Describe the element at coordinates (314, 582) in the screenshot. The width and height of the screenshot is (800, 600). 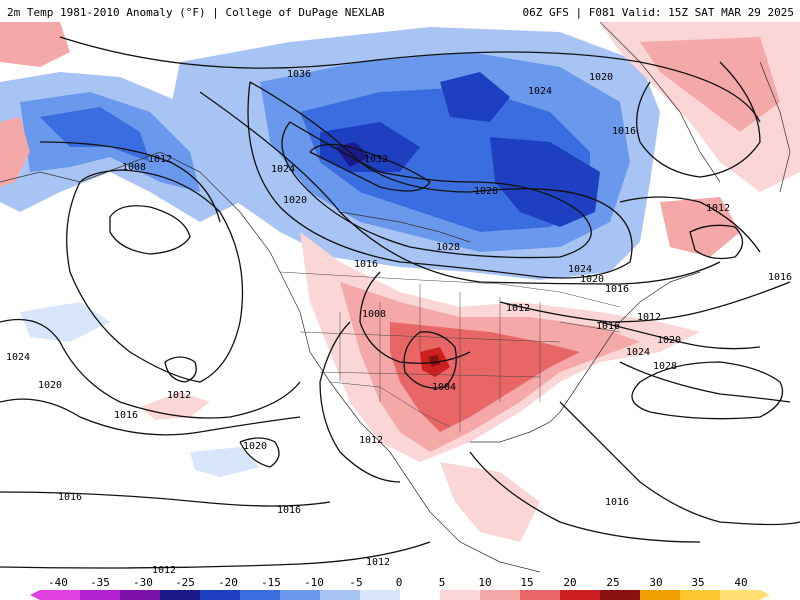
I see `colorbar-tick-label: -10` at that location.